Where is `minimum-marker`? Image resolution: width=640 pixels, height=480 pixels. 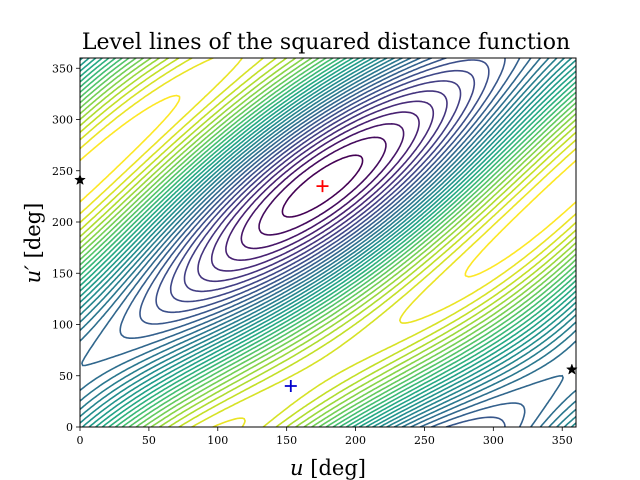
minimum-marker is located at coordinates (290, 386).